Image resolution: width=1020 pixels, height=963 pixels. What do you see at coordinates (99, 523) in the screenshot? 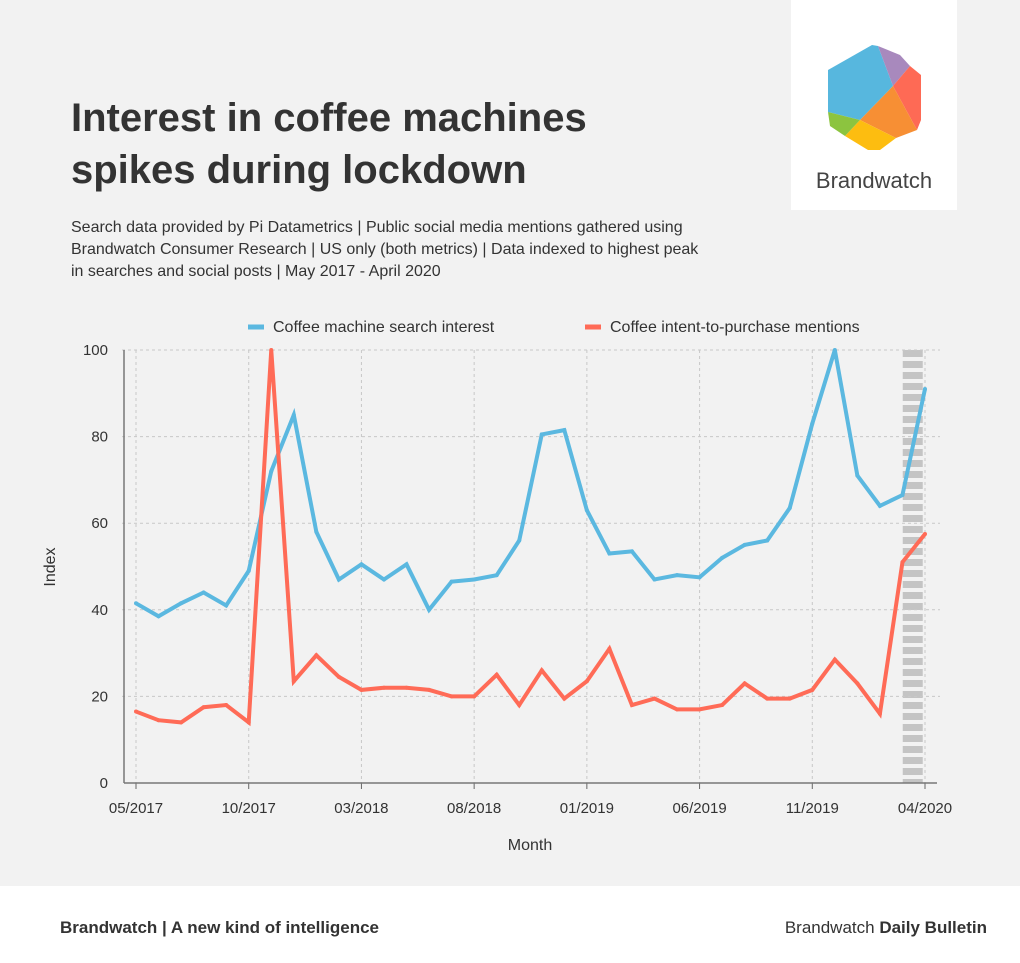
I see `y-tick-label: 60` at bounding box center [99, 523].